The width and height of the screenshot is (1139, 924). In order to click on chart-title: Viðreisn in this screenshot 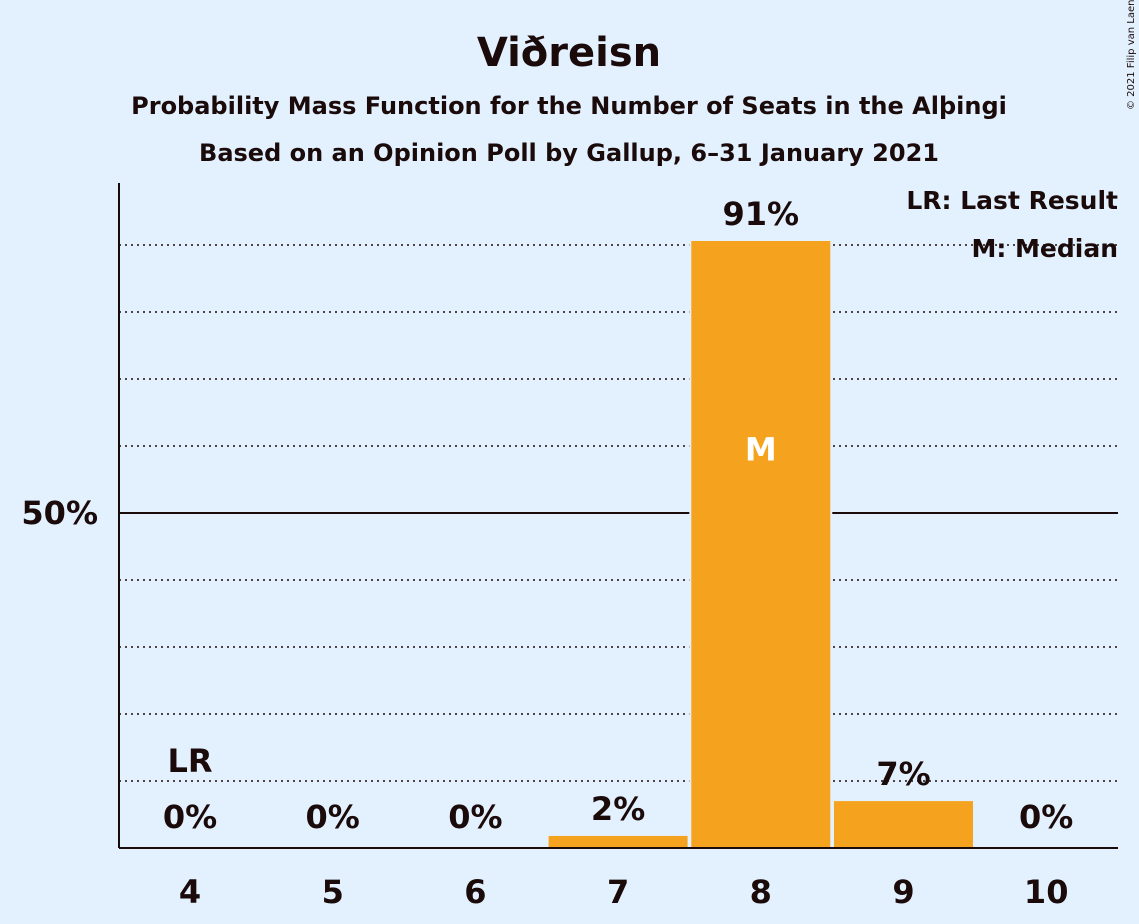, I will do `click(569, 53)`.